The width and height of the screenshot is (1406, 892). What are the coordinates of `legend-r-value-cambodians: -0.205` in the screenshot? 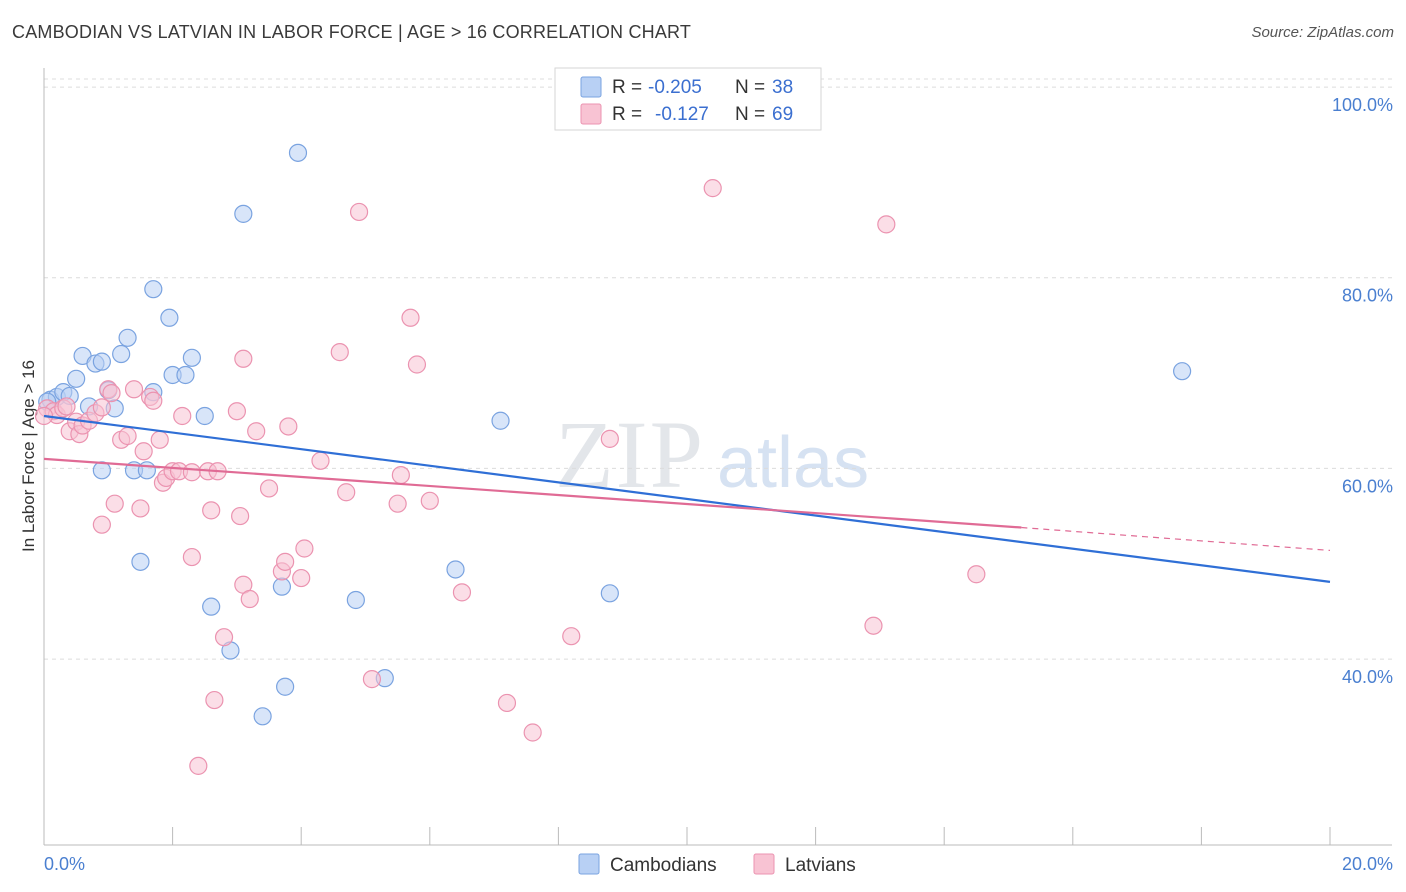 It's located at (675, 87).